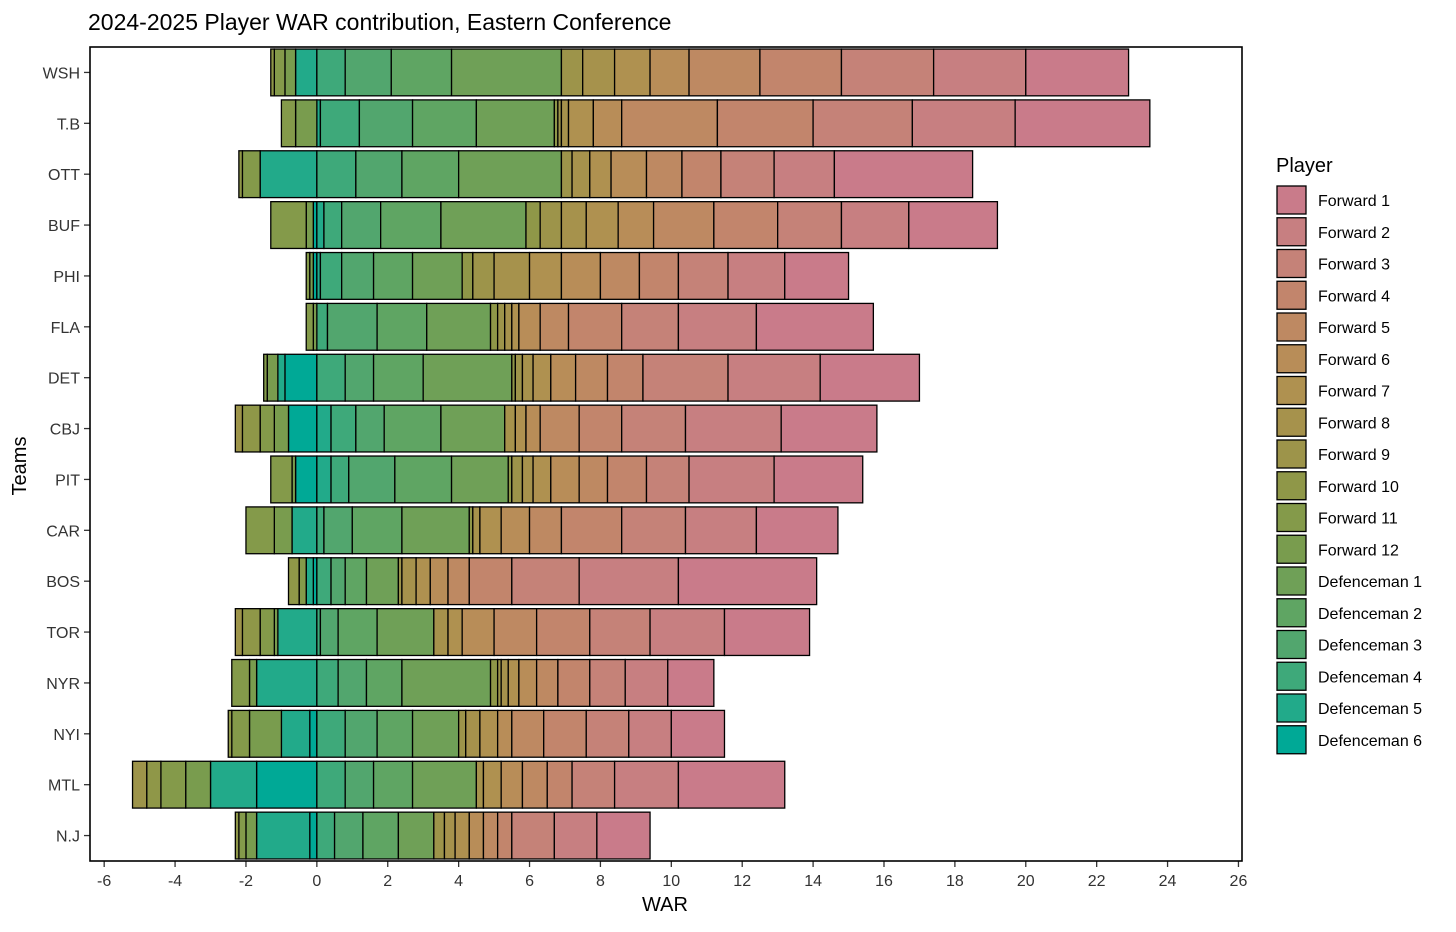 This screenshot has height=932, width=1456. What do you see at coordinates (1370, 614) in the screenshot?
I see `legend-label: Defenceman 2` at bounding box center [1370, 614].